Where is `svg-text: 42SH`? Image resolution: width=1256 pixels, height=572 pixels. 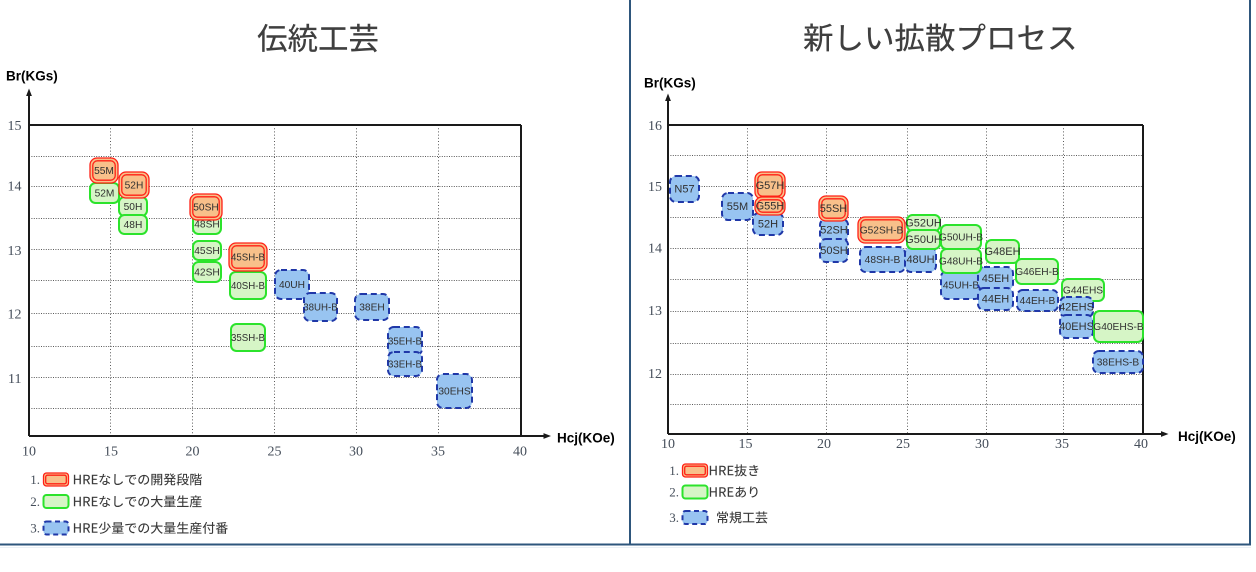
svg-text: 42SH is located at coordinates (206, 272).